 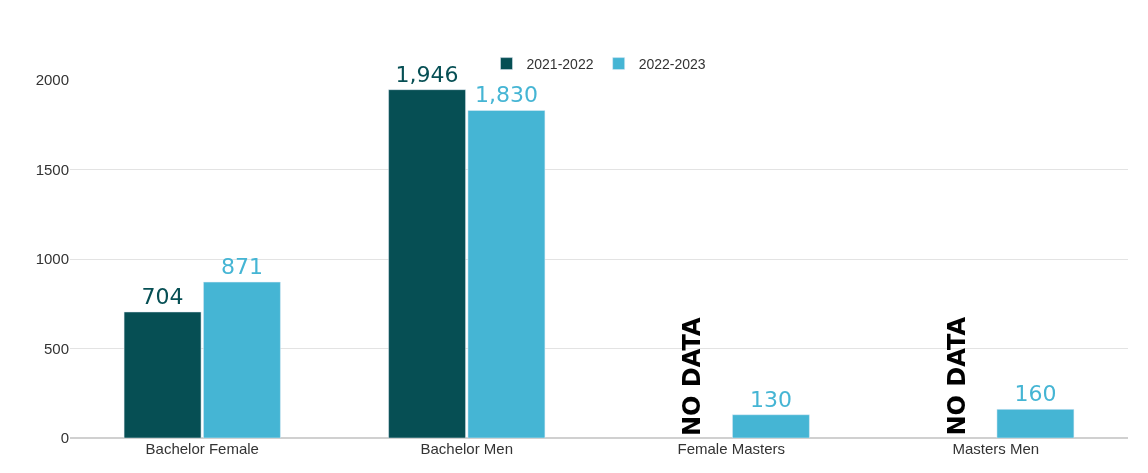 I want to click on legend-label: 2022-2023, so click(x=672, y=64).